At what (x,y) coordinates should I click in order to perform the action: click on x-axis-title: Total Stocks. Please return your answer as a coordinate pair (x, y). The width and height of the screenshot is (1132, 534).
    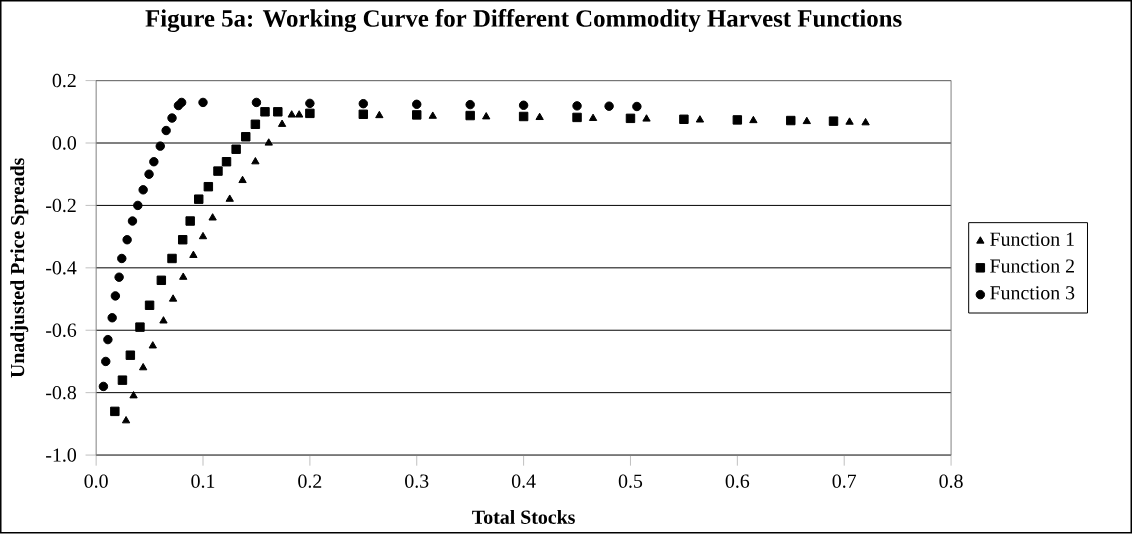
    Looking at the image, I should click on (523, 517).